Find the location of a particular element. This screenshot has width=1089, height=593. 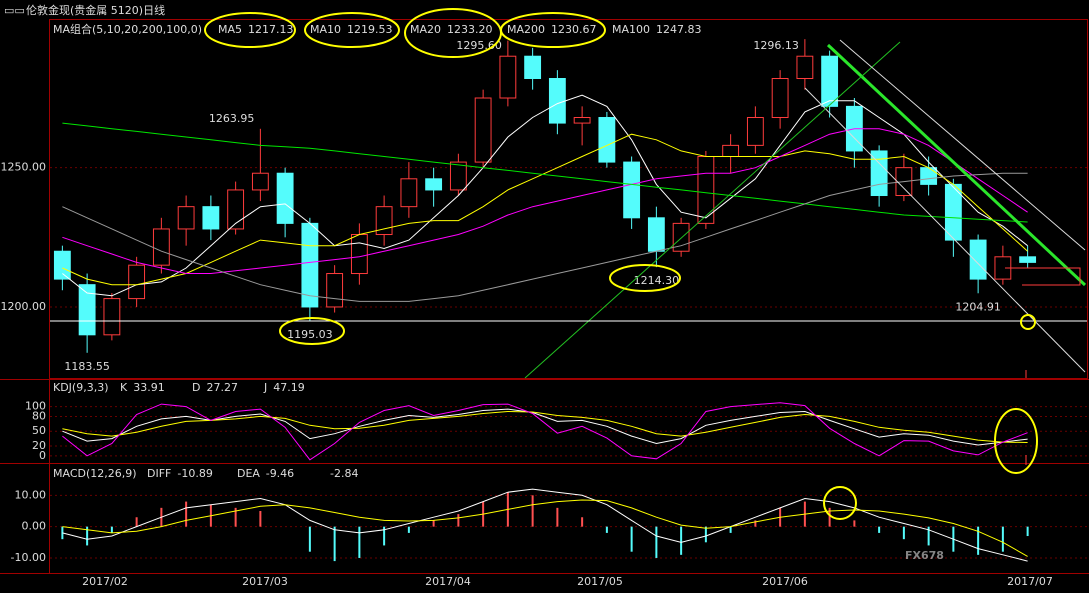

legend-name: DIFF is located at coordinates (159, 473).